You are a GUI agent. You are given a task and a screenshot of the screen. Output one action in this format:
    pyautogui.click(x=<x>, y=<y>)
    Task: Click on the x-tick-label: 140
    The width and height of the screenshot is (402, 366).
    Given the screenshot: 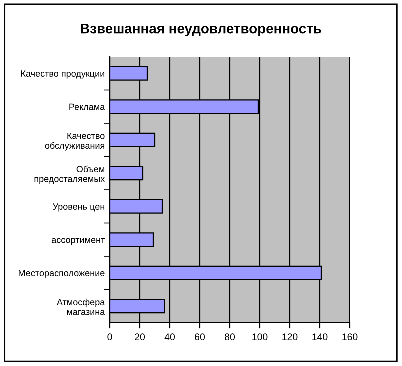 What is the action you would take?
    pyautogui.click(x=320, y=337)
    